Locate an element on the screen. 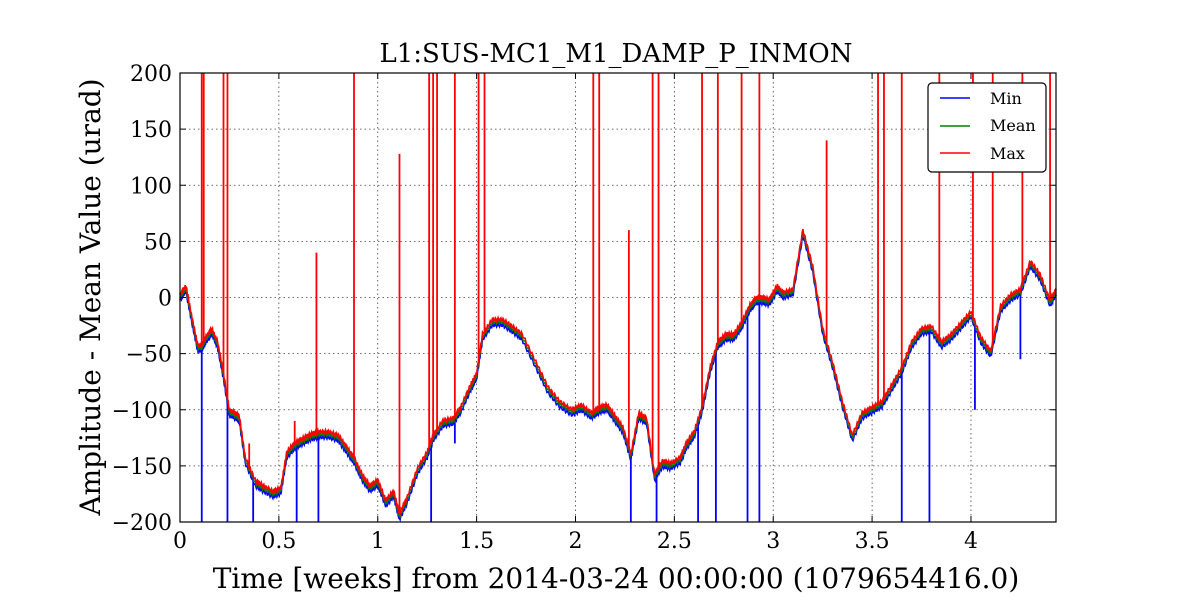 This screenshot has width=1200, height=600. y-tick-label: 150 is located at coordinates (151, 130).